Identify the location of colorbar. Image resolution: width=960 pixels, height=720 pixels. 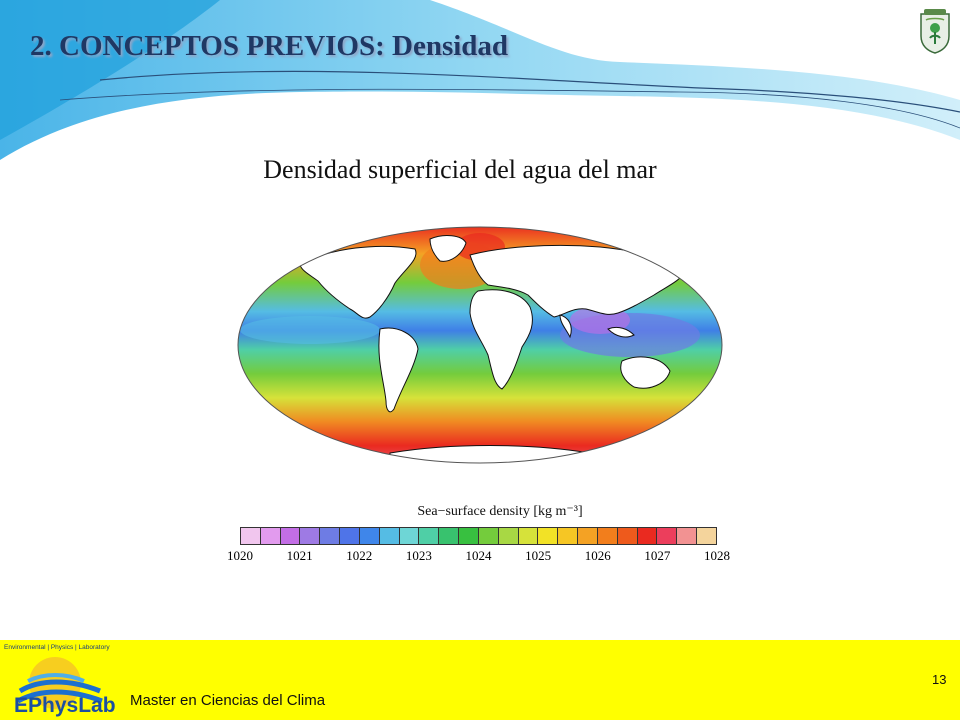
(478, 536).